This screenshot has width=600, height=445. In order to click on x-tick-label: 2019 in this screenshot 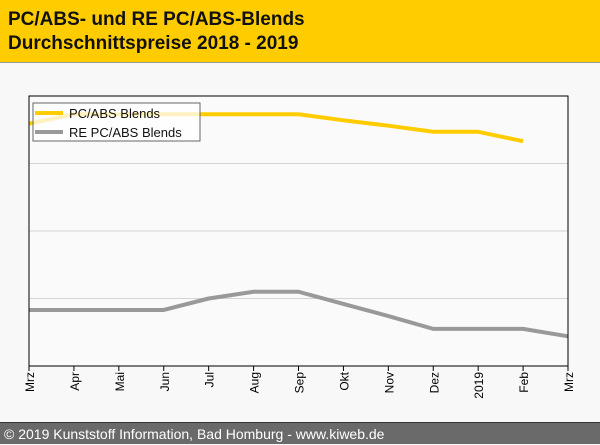, I will do `click(479, 385)`.